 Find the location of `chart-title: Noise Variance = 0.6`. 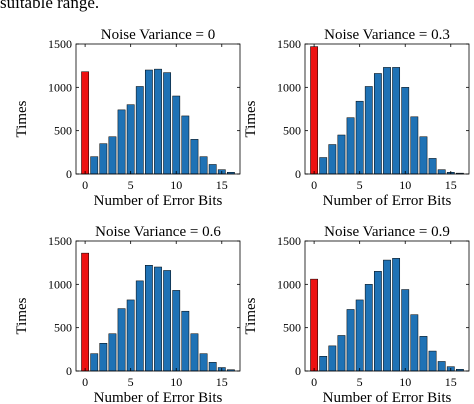

chart-title: Noise Variance = 0.6 is located at coordinates (158, 232).